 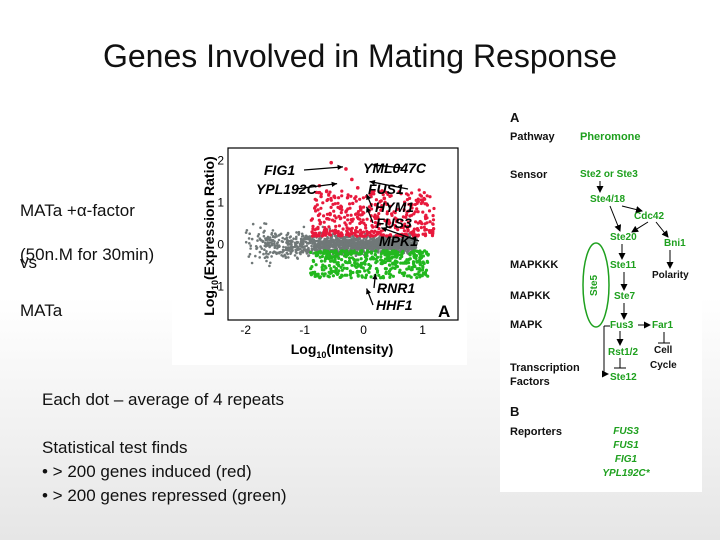 I want to click on gene-label-rnr1: RNR1, so click(x=396, y=288).